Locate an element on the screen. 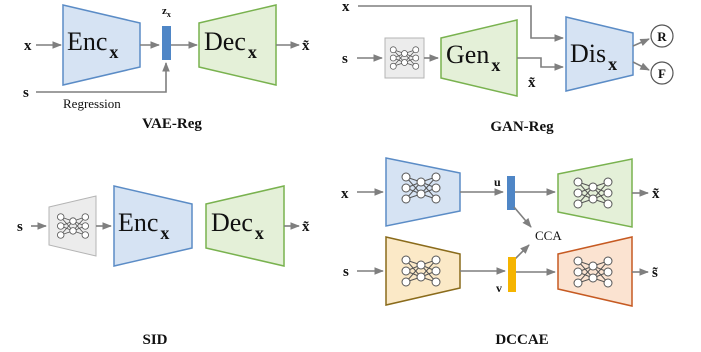 The width and height of the screenshot is (701, 352). vae-input-s: s is located at coordinates (26, 93).